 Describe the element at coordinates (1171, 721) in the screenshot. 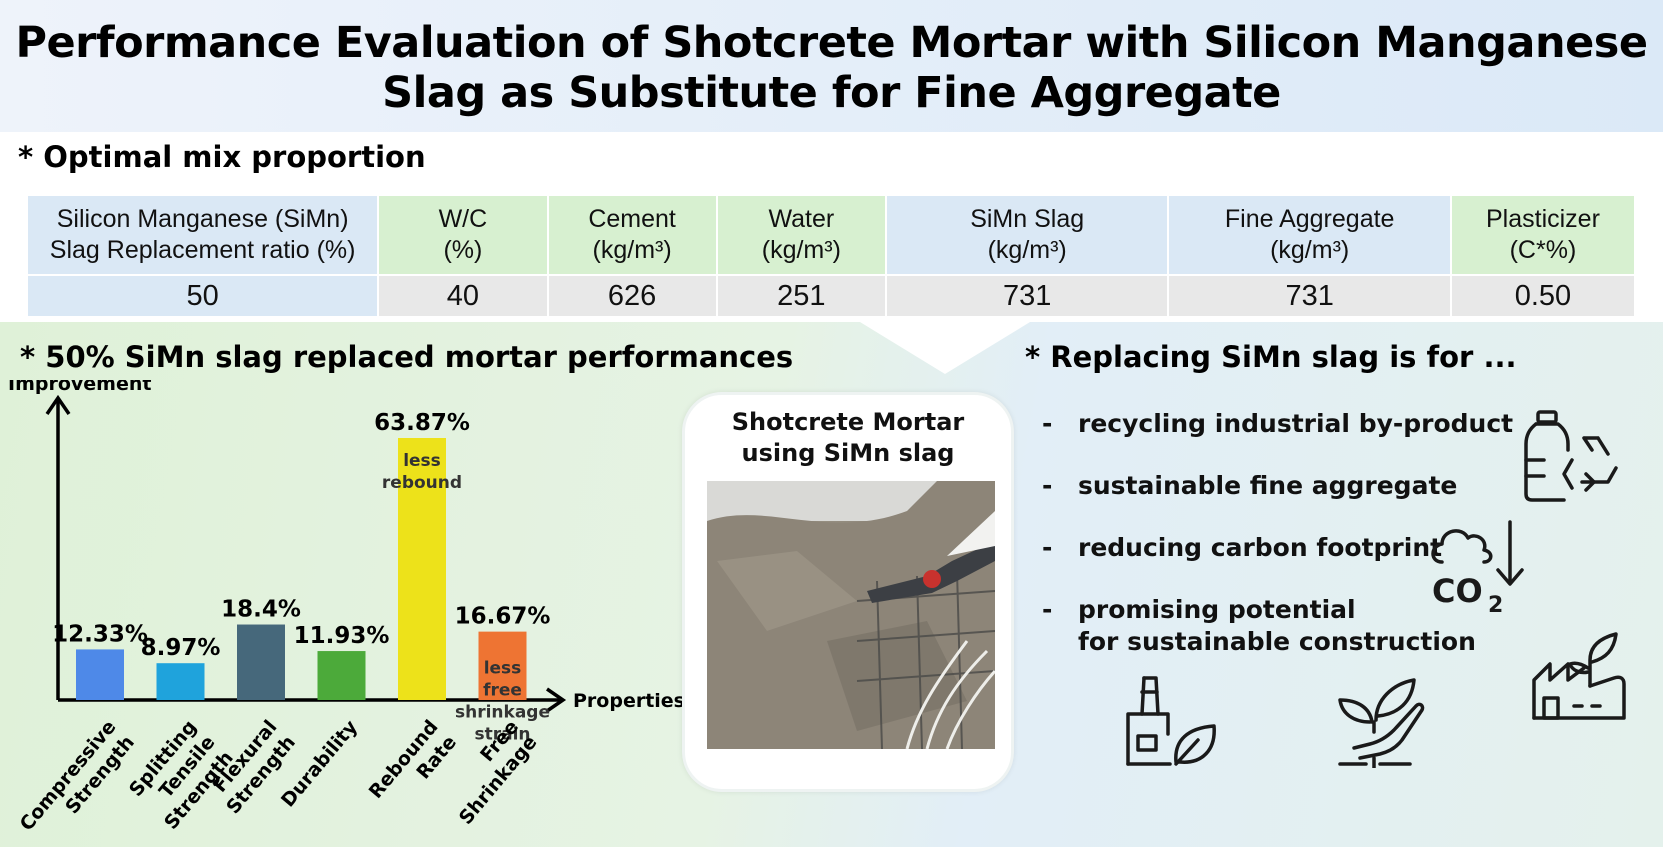

I see `factory-leaf-icon` at that location.